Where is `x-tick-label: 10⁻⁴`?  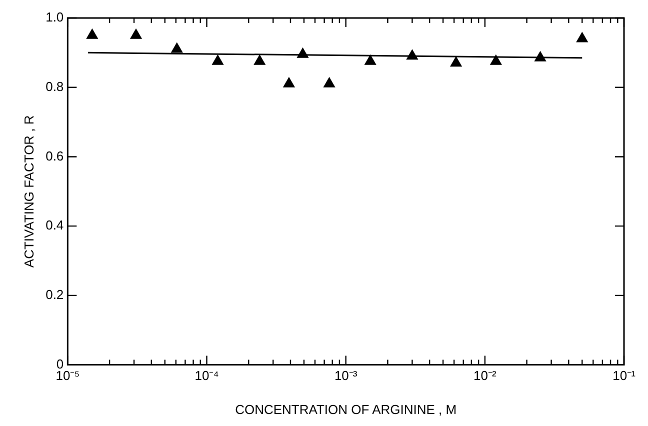 x-tick-label: 10⁻⁴ is located at coordinates (206, 376).